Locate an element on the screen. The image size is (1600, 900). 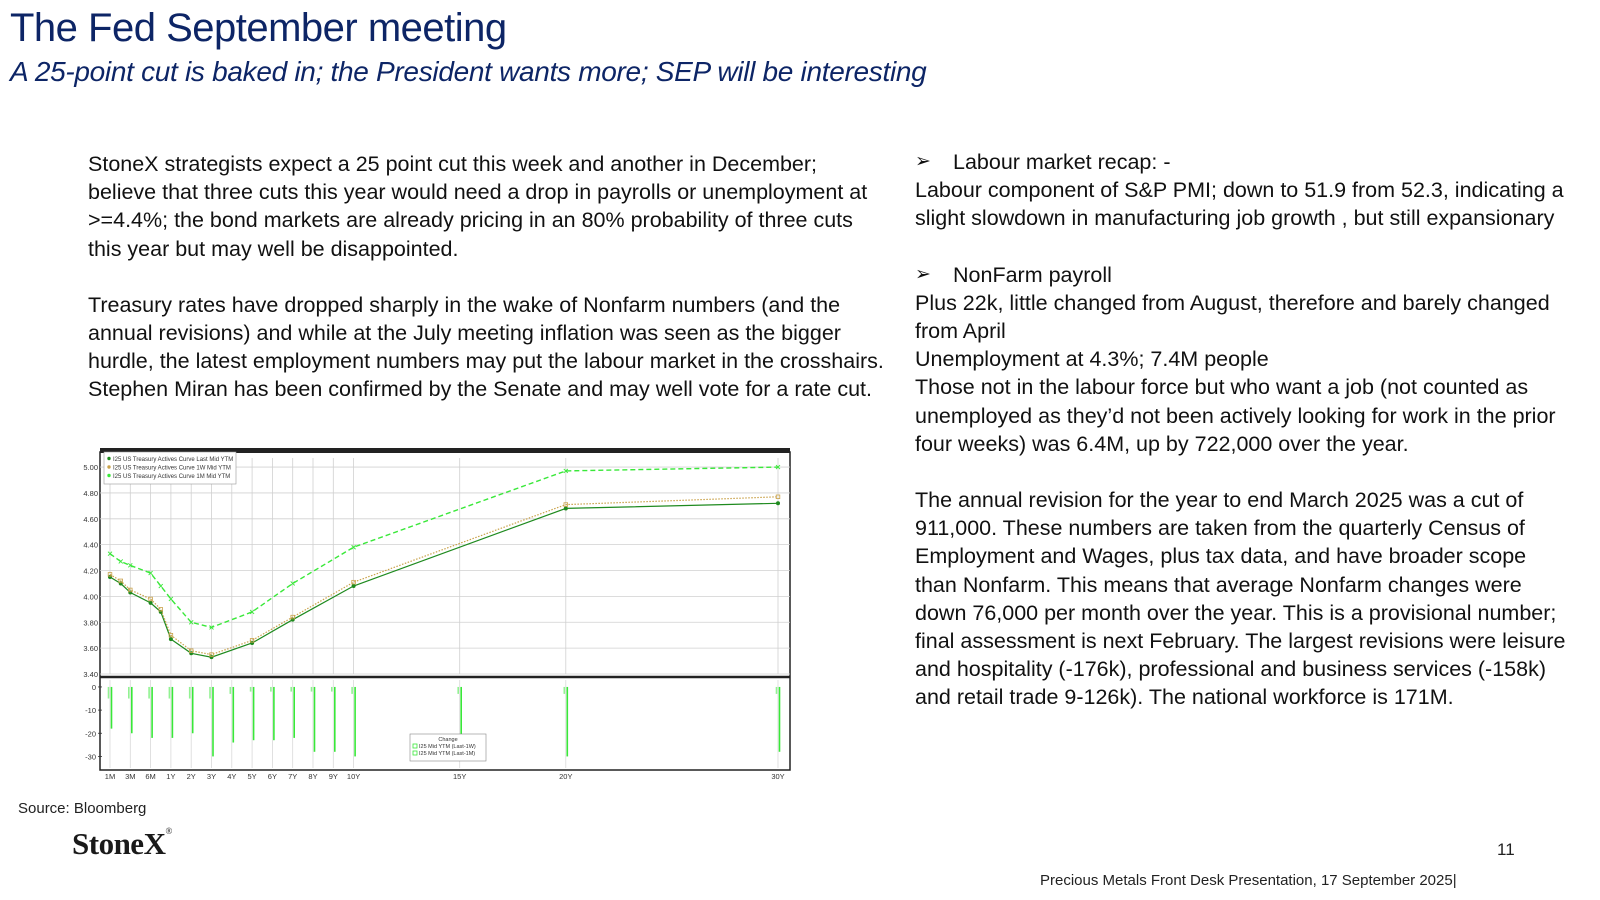
legend-box is located at coordinates (170, 468).